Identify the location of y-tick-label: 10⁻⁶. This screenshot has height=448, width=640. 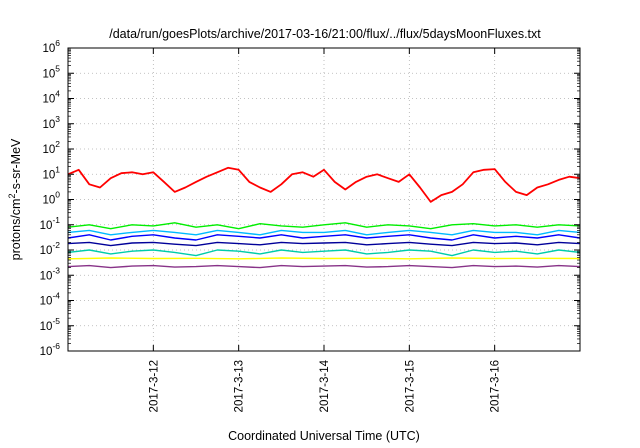
(50, 349).